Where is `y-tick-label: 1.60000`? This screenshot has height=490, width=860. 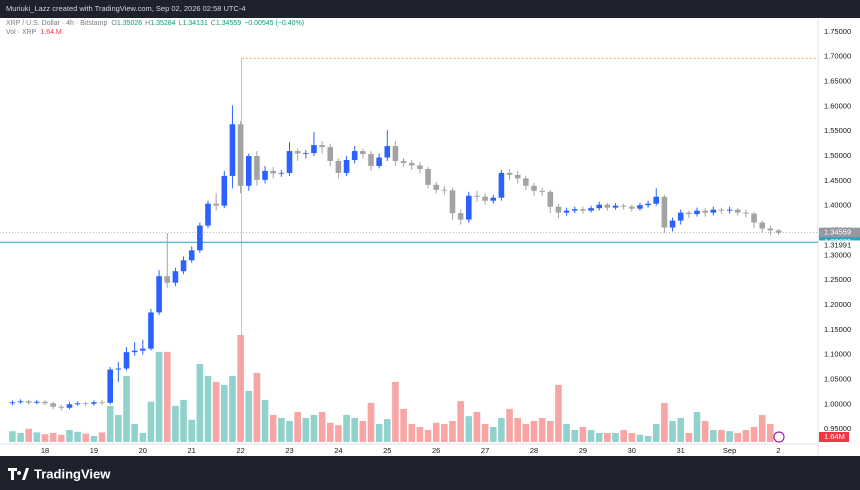
y-tick-label: 1.60000 is located at coordinates (837, 105).